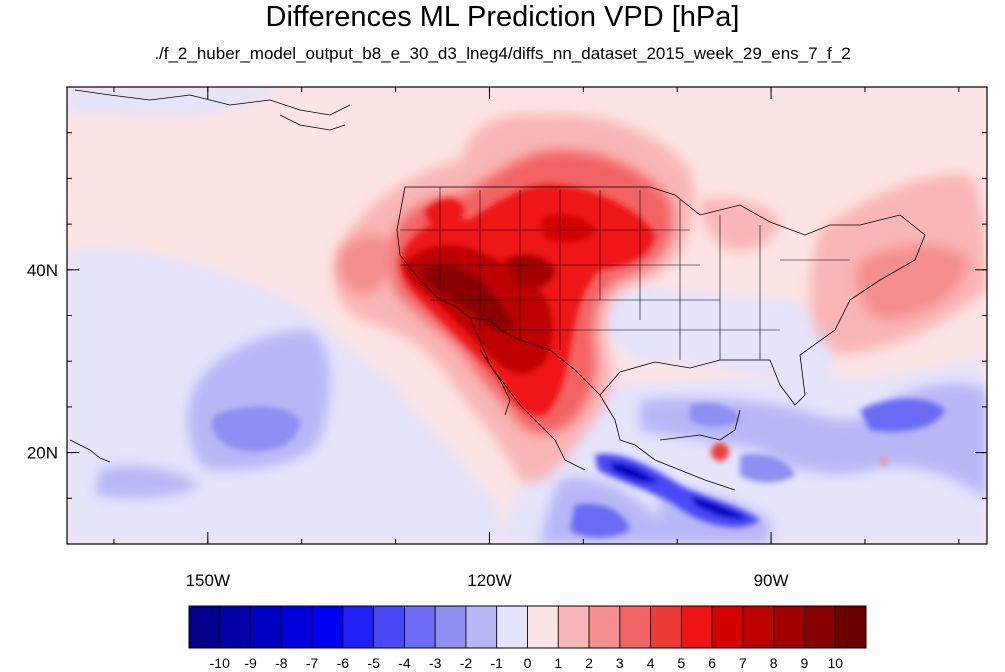 Image resolution: width=1005 pixels, height=672 pixels. I want to click on colorbar-label: 0, so click(528, 663).